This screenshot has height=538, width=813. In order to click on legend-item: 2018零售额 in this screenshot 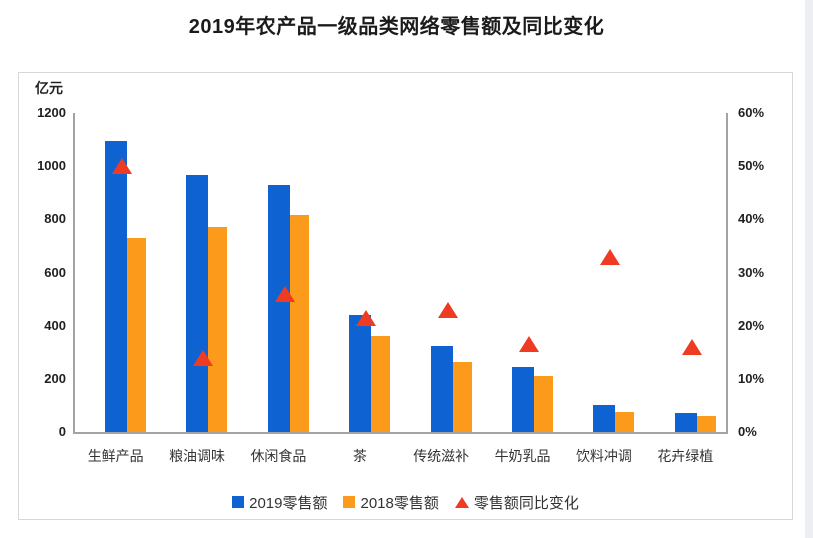, I will do `click(391, 502)`.